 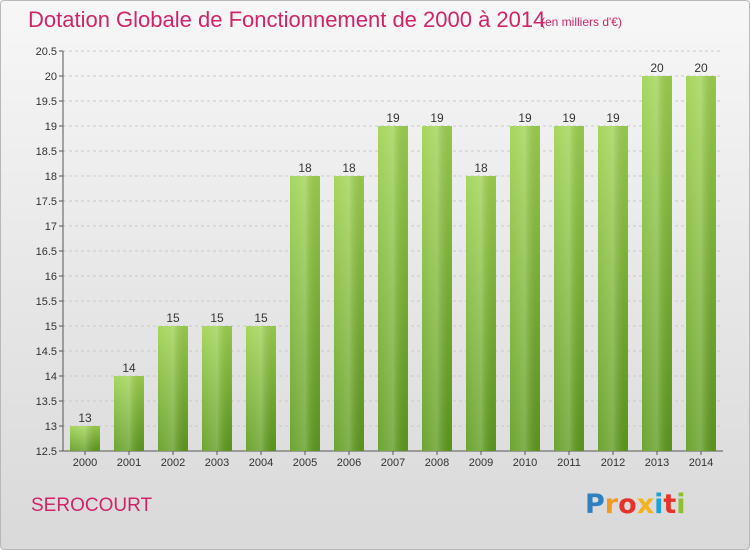 I want to click on y-tick-label: 19.5, so click(x=46, y=102).